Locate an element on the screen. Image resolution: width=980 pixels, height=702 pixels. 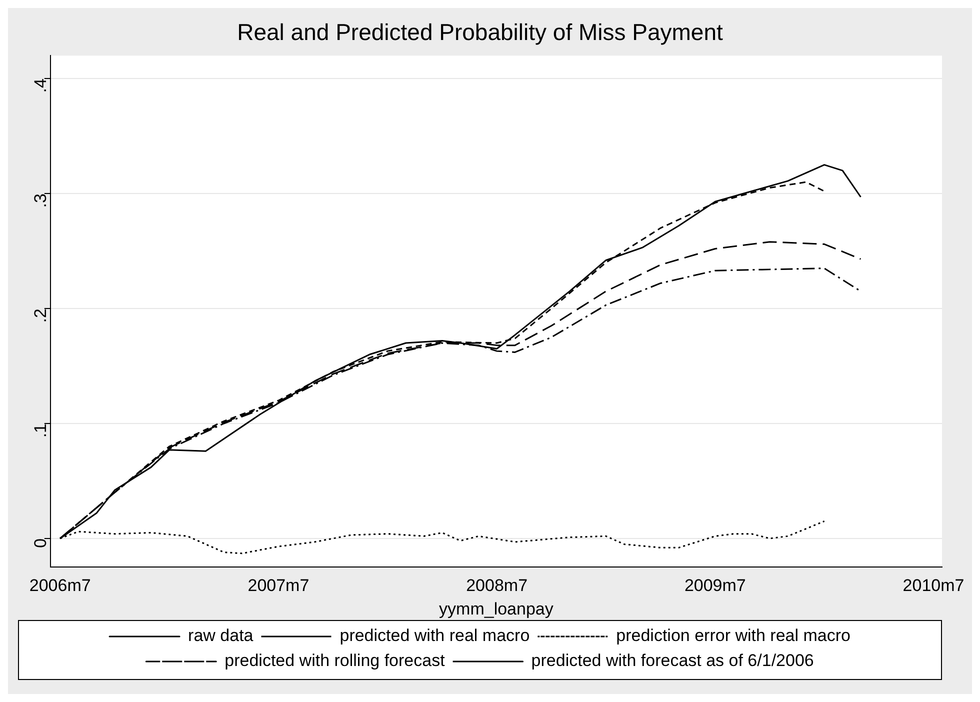
legend-label: predicted with real macro is located at coordinates (435, 636).